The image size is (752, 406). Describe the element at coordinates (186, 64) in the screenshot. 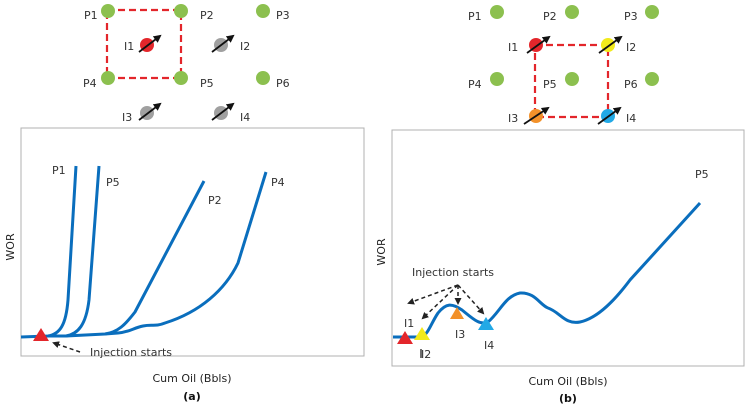

I see `panel-a-well-pattern: P1 P2 P3 P4 P5 P6 I1 I2 I3 I4` at that location.